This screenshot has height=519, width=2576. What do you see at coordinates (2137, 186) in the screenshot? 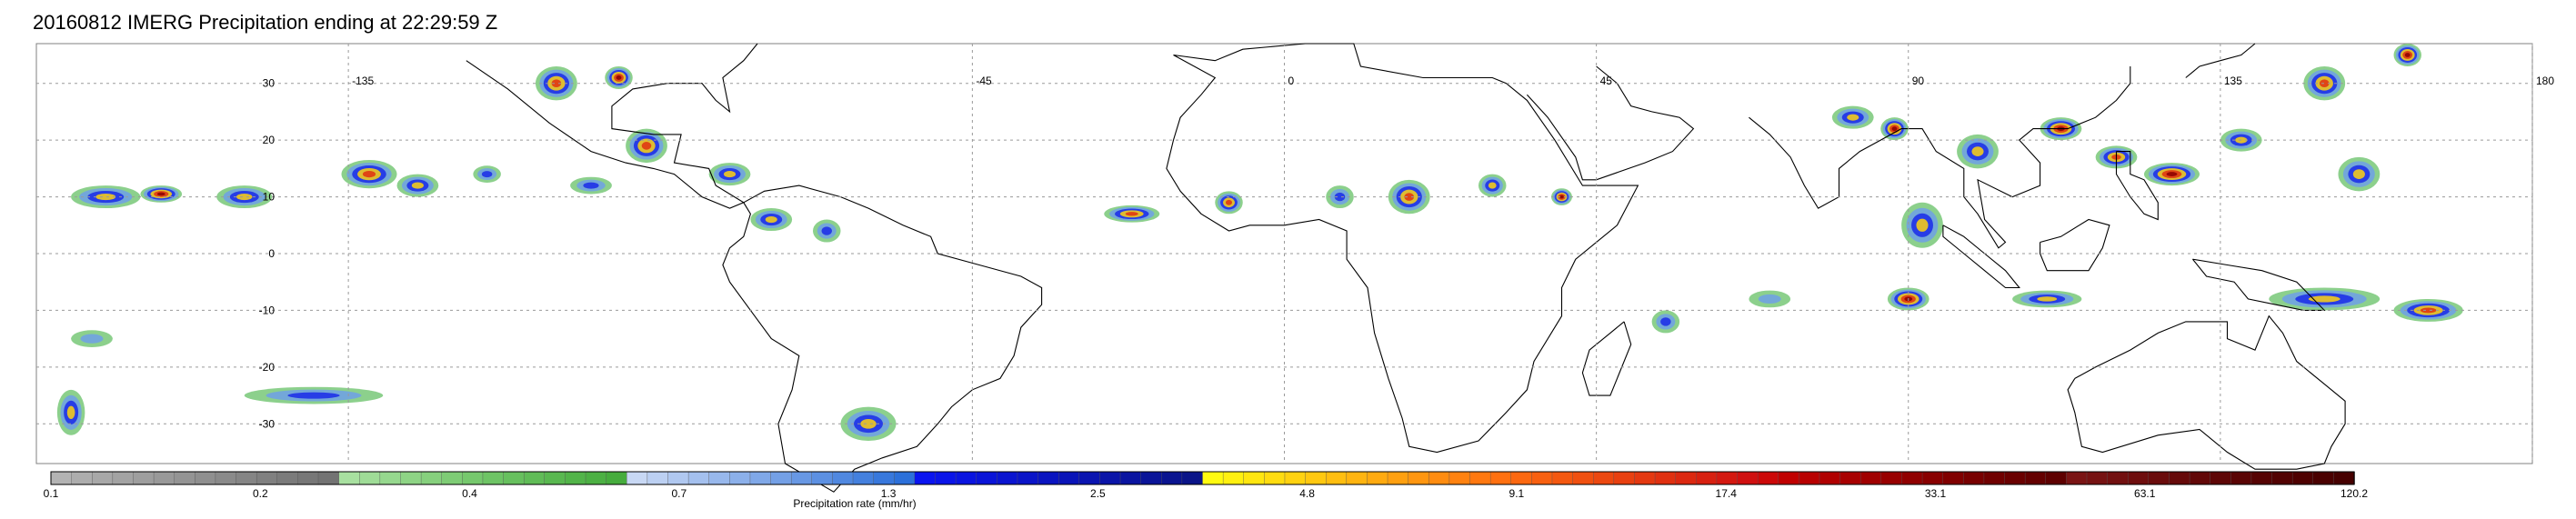
I see `coast-philippines` at bounding box center [2137, 186].